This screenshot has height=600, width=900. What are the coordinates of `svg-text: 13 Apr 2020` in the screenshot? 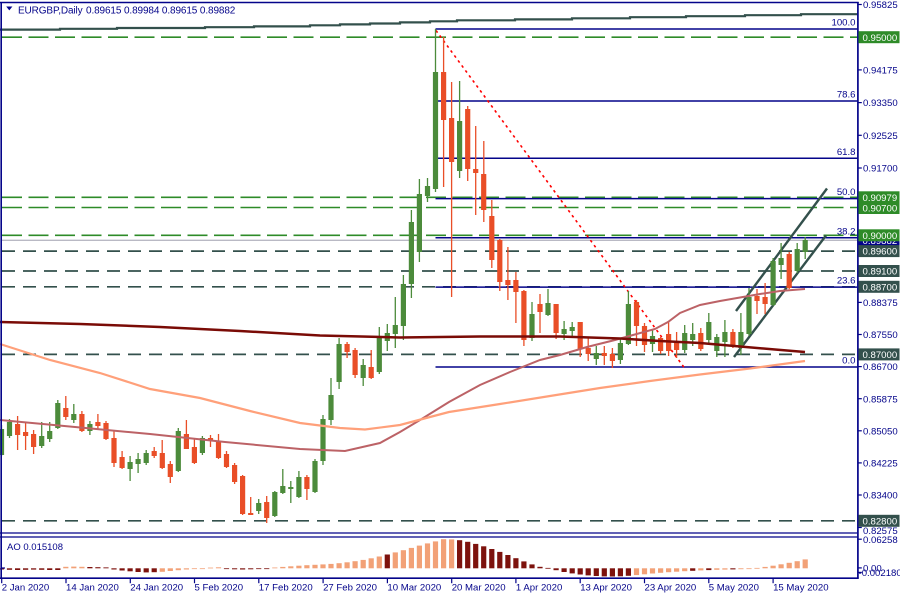 It's located at (606, 588).